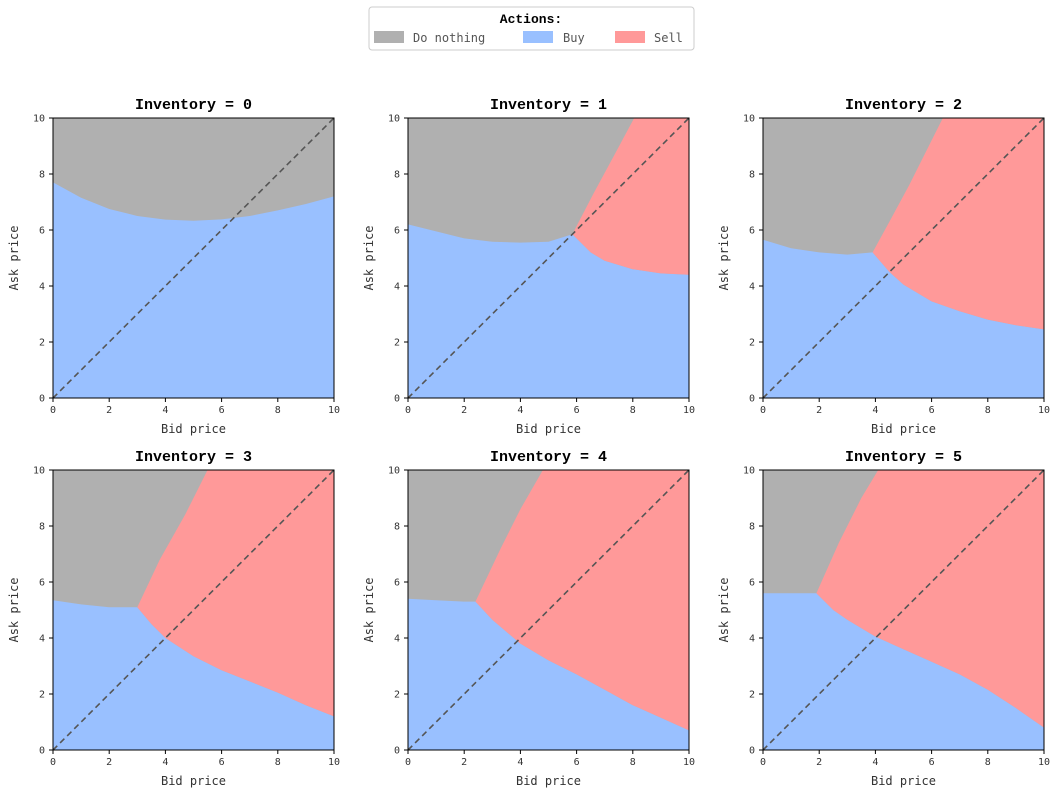  I want to click on legend-frame, so click(531, 28).